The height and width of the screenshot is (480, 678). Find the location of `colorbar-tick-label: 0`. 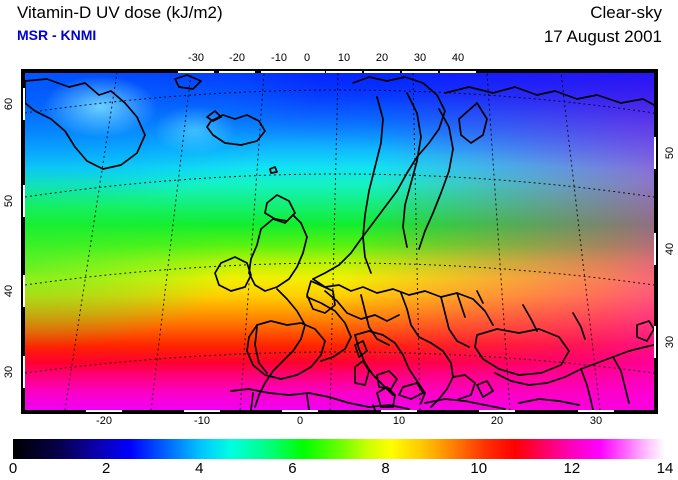

colorbar-tick-label: 0 is located at coordinates (13, 468).